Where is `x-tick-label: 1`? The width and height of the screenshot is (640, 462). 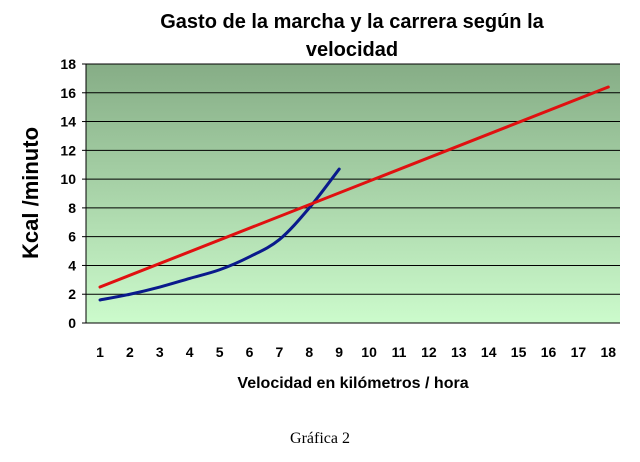 x-tick-label: 1 is located at coordinates (100, 352).